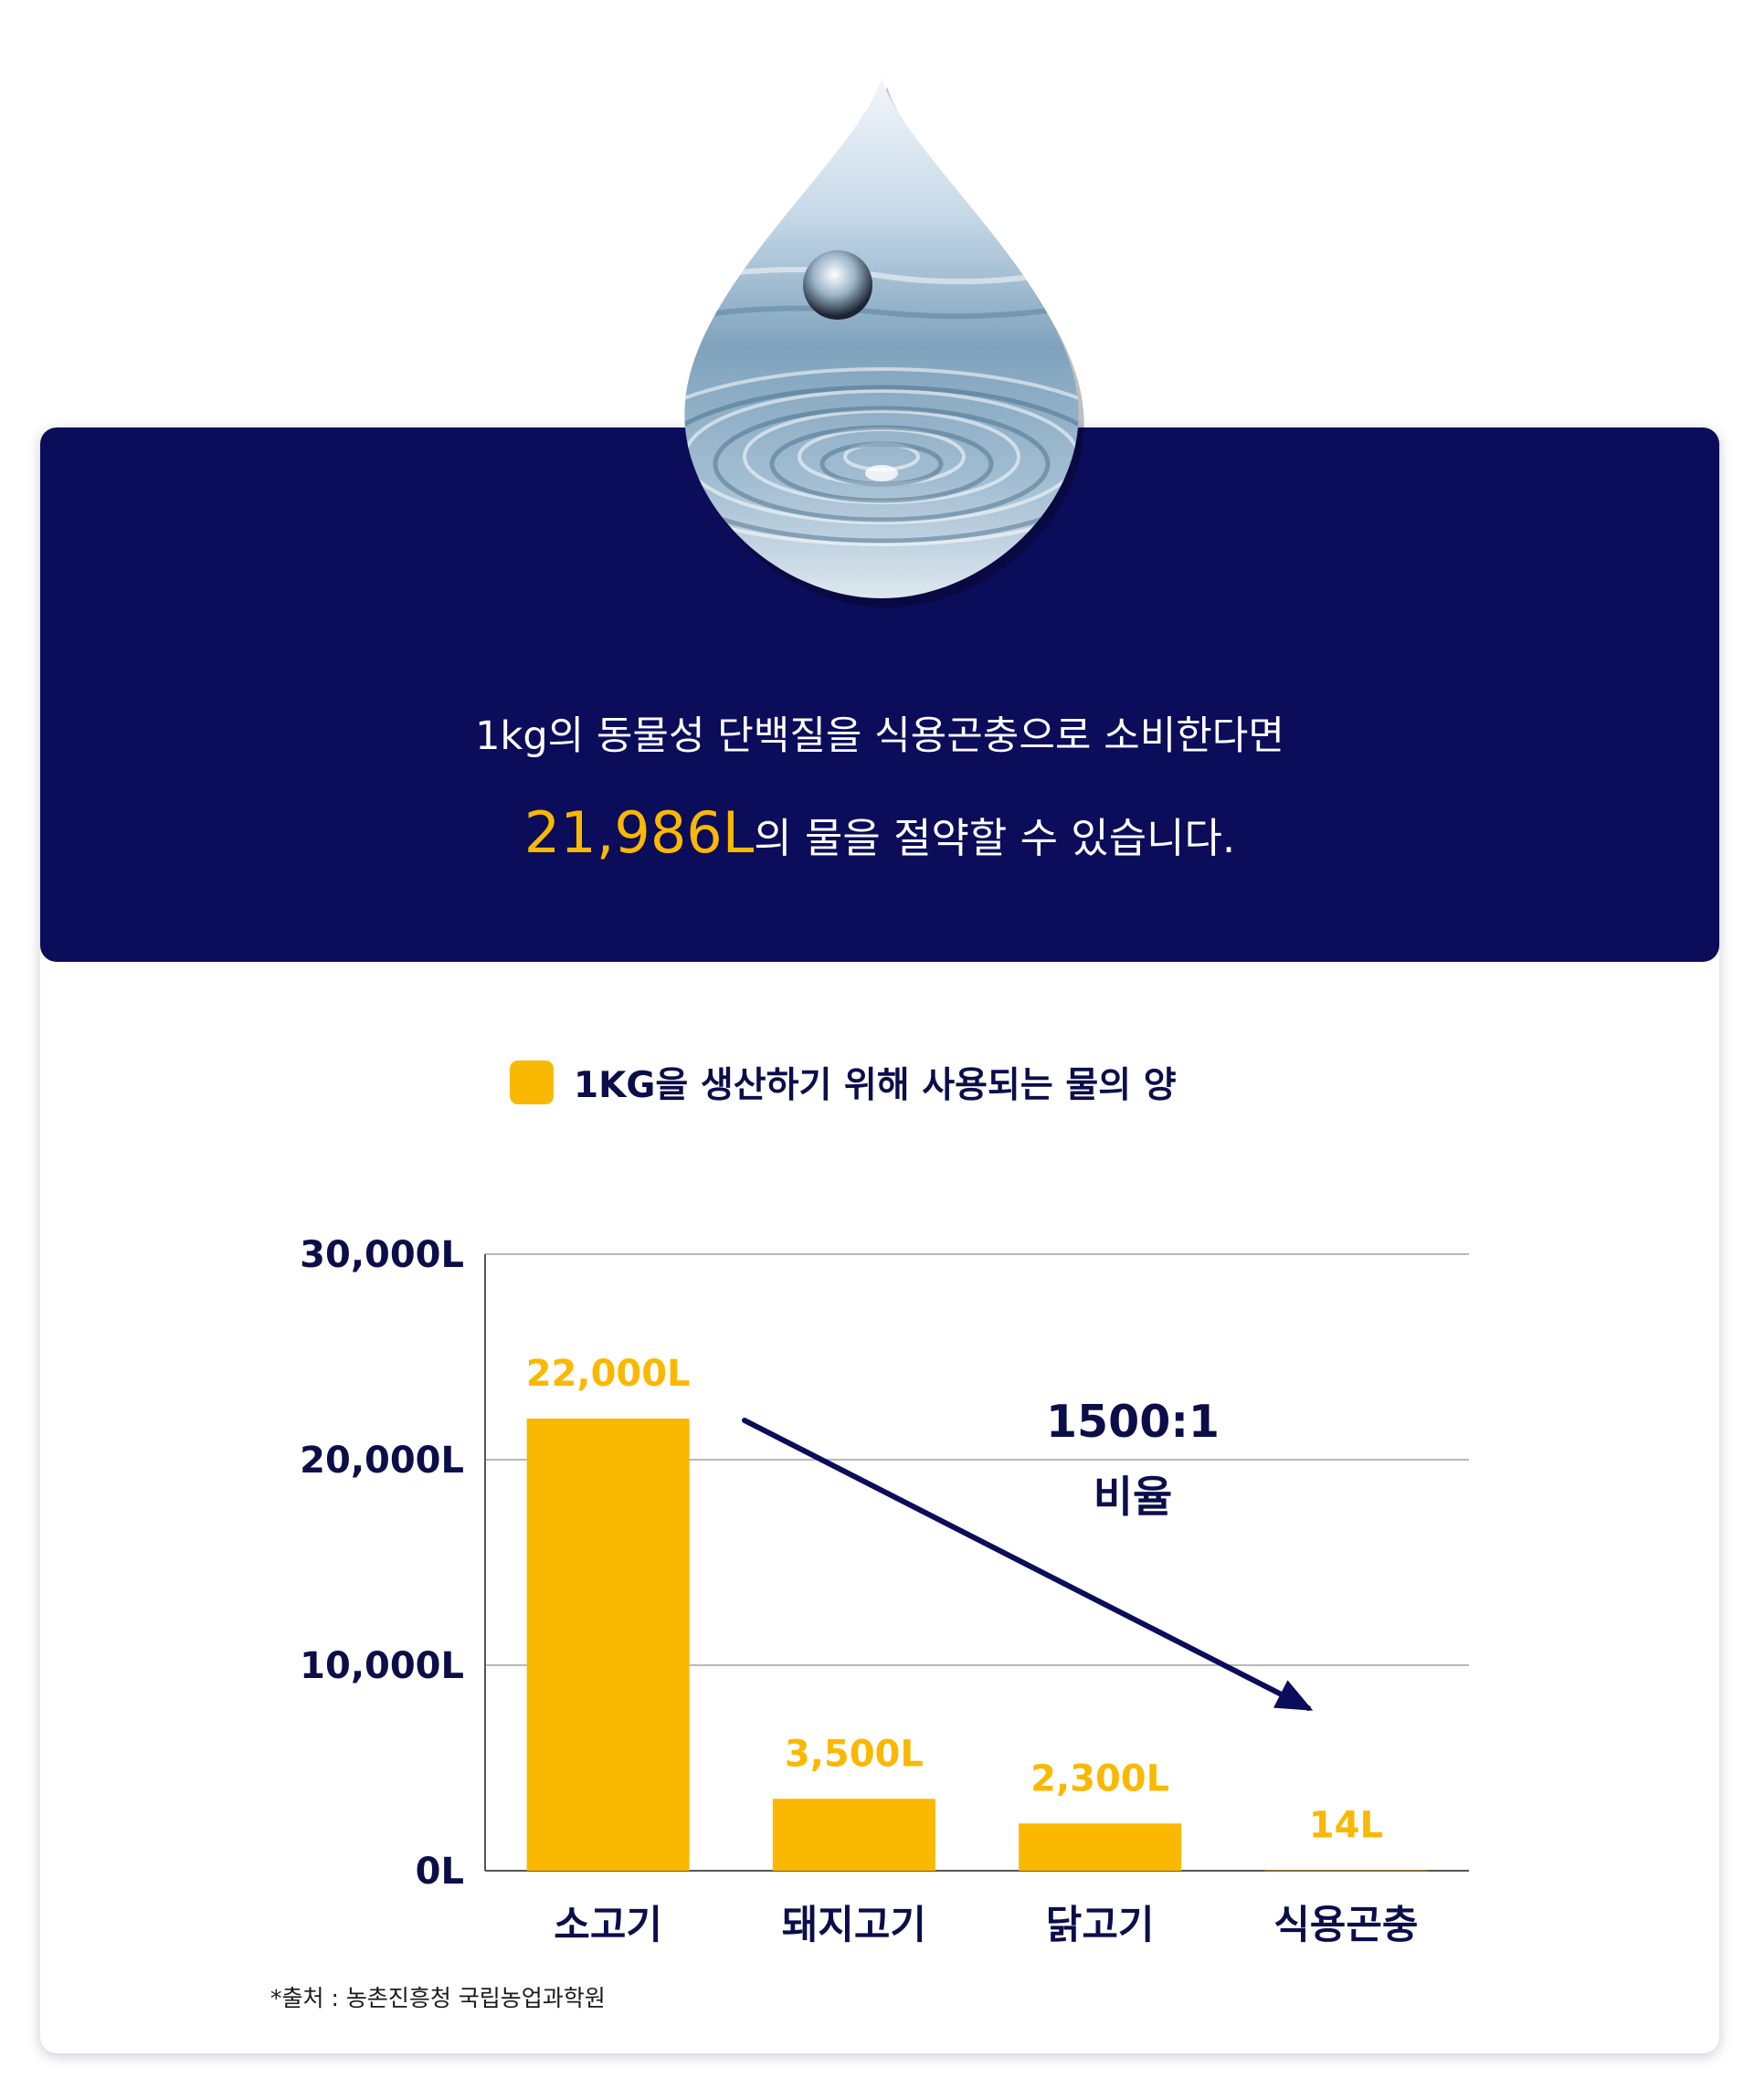 Image resolution: width=1754 pixels, height=2100 pixels. What do you see at coordinates (854, 1926) in the screenshot?
I see `x-category-label: 돼지고기` at bounding box center [854, 1926].